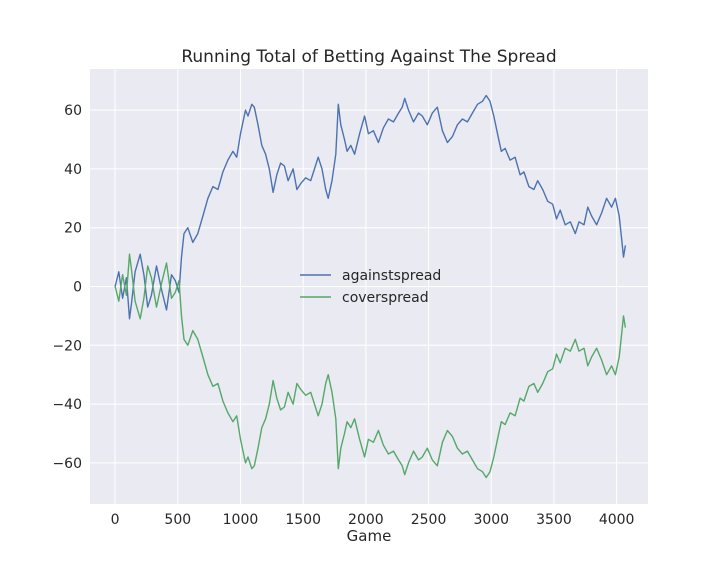  What do you see at coordinates (429, 520) in the screenshot?
I see `x-tick-label: 2500` at bounding box center [429, 520].